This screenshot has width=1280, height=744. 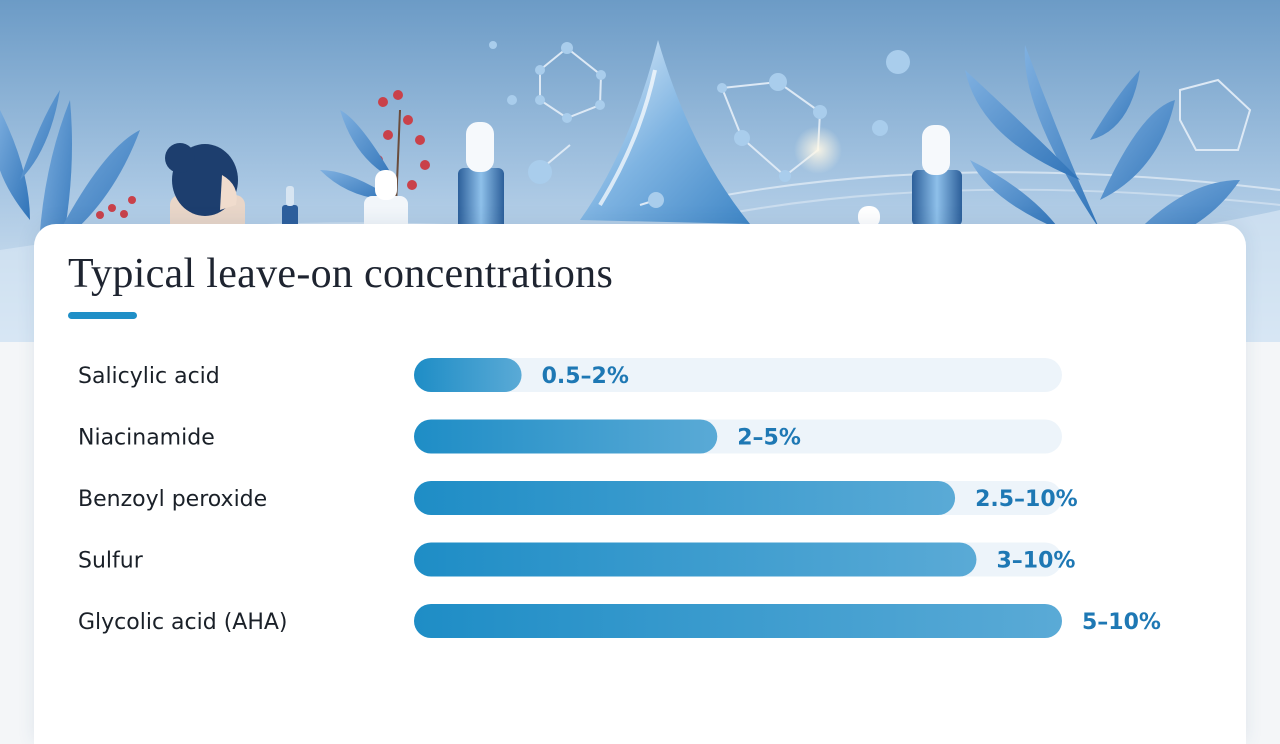 What do you see at coordinates (341, 274) in the screenshot?
I see `chart-title: Typical leave-on concentrations` at bounding box center [341, 274].